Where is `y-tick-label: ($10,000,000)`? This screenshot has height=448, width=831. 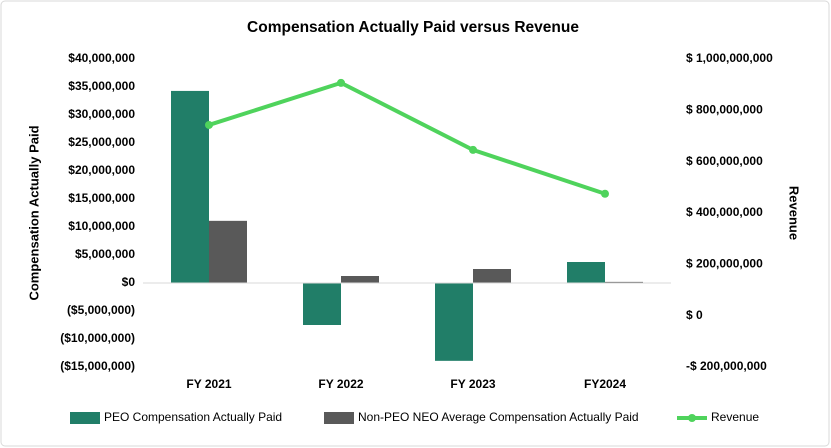 y-tick-label: ($10,000,000) is located at coordinates (97, 338).